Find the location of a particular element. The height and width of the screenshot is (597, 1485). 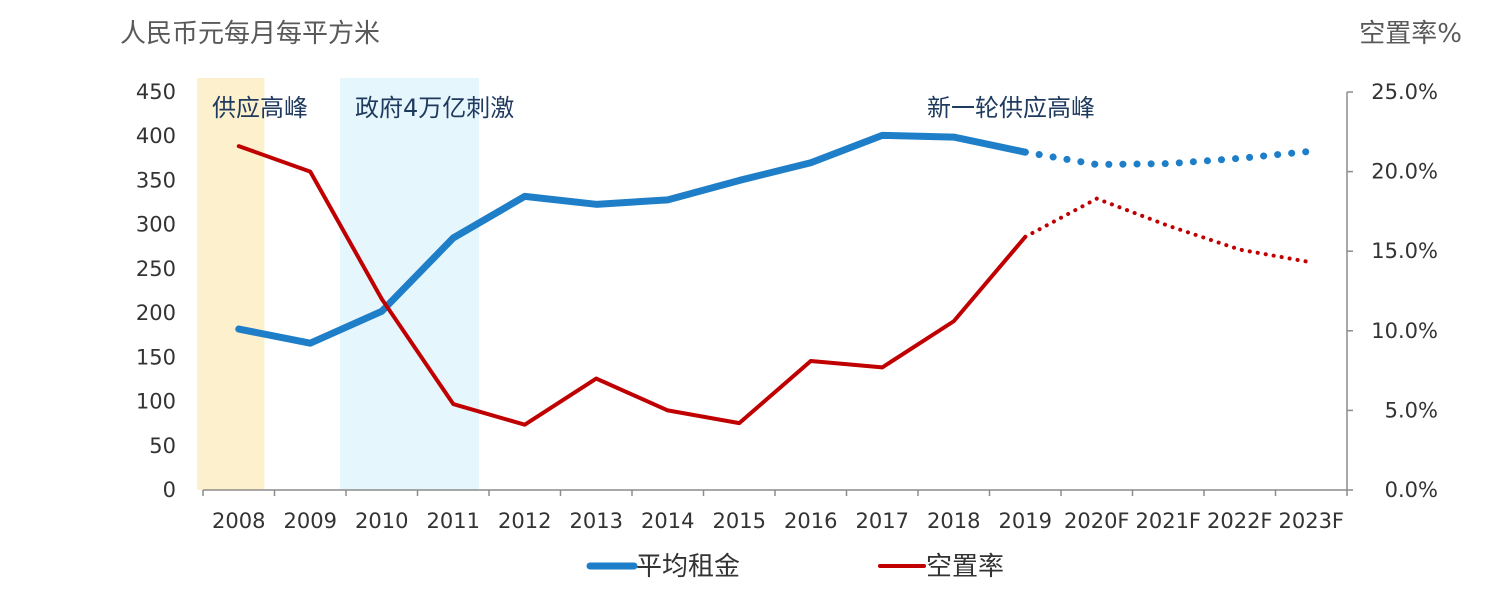

right-tick-label: 10.0% is located at coordinates (1404, 331).